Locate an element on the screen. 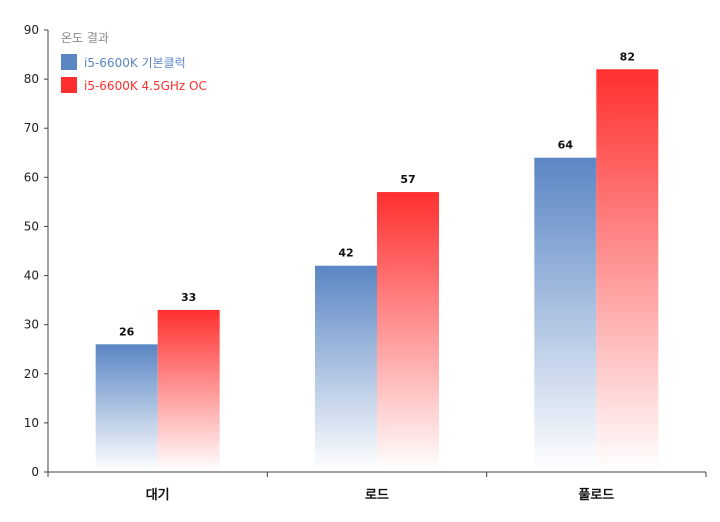  legend-entry: i5-6600K 기본클럭 is located at coordinates (135, 63).